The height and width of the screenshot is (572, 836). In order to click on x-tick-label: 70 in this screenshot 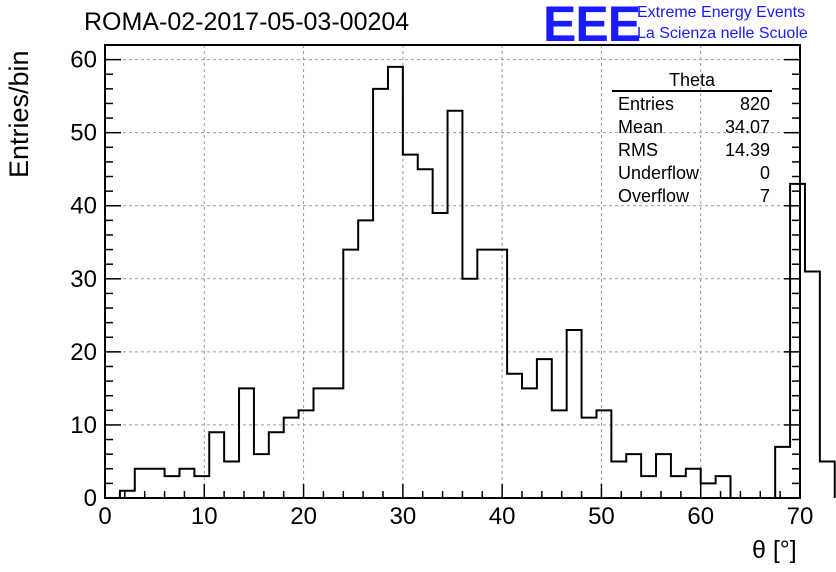, I will do `click(800, 516)`.